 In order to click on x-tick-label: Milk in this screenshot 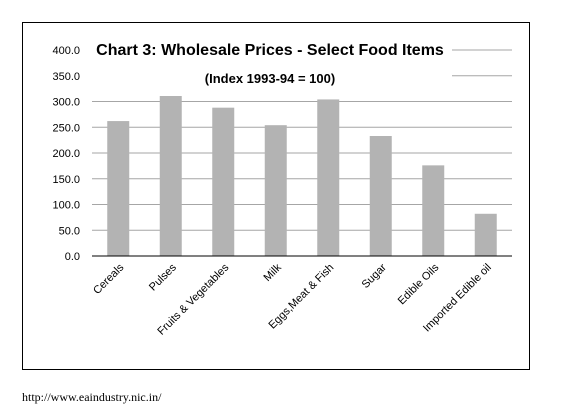, I will do `click(273, 272)`.